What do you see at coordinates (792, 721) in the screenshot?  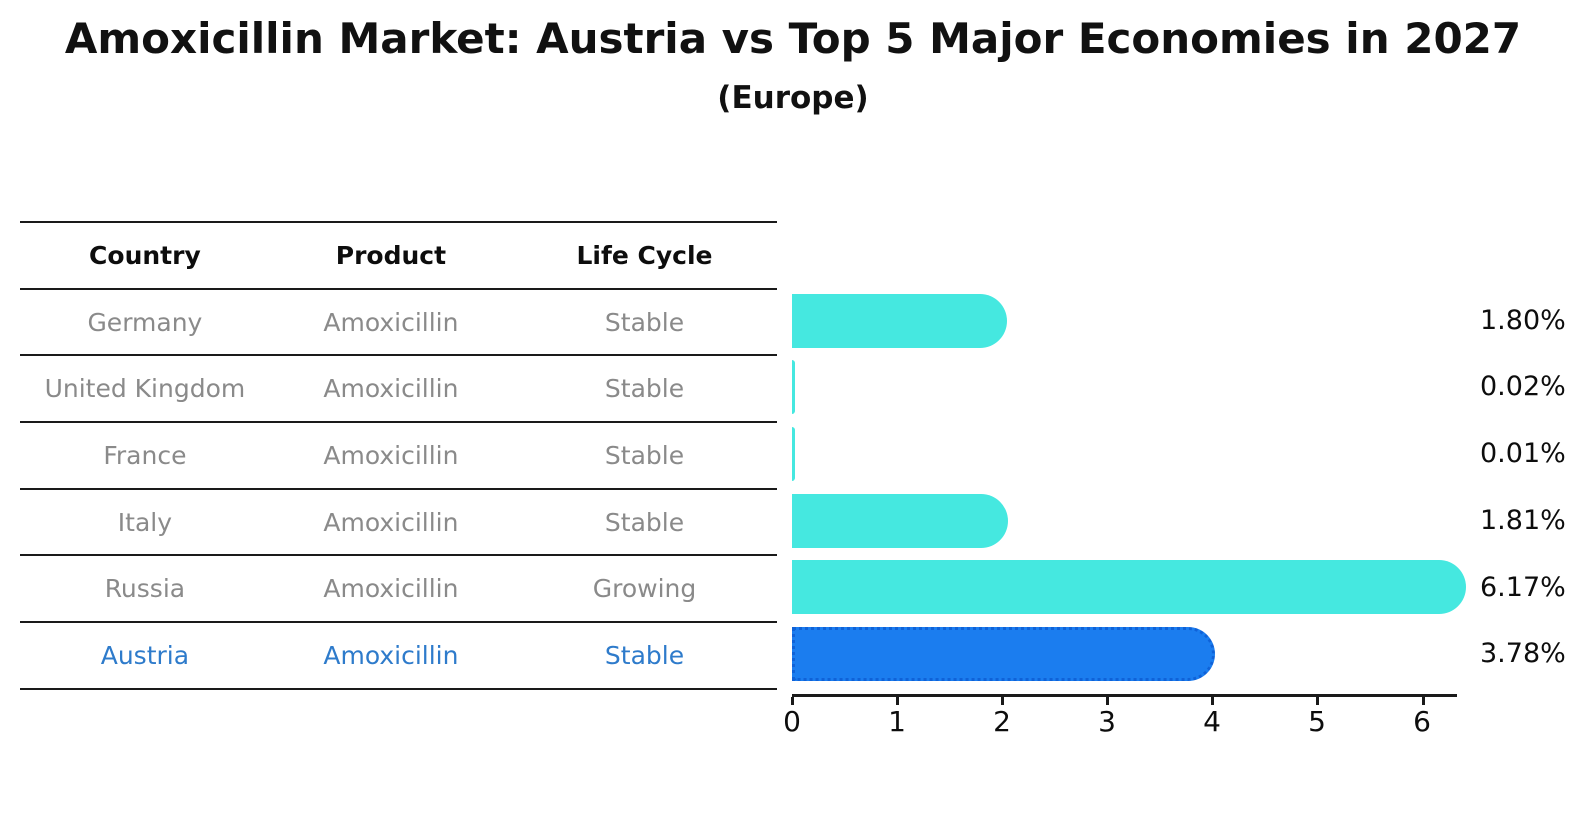 I see `x-axis-label-0: 0` at bounding box center [792, 721].